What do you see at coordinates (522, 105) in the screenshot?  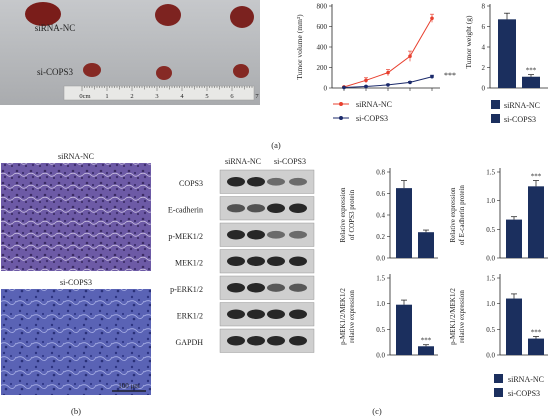 I see `weight-legend-nc: siRNA-NC` at bounding box center [522, 105].